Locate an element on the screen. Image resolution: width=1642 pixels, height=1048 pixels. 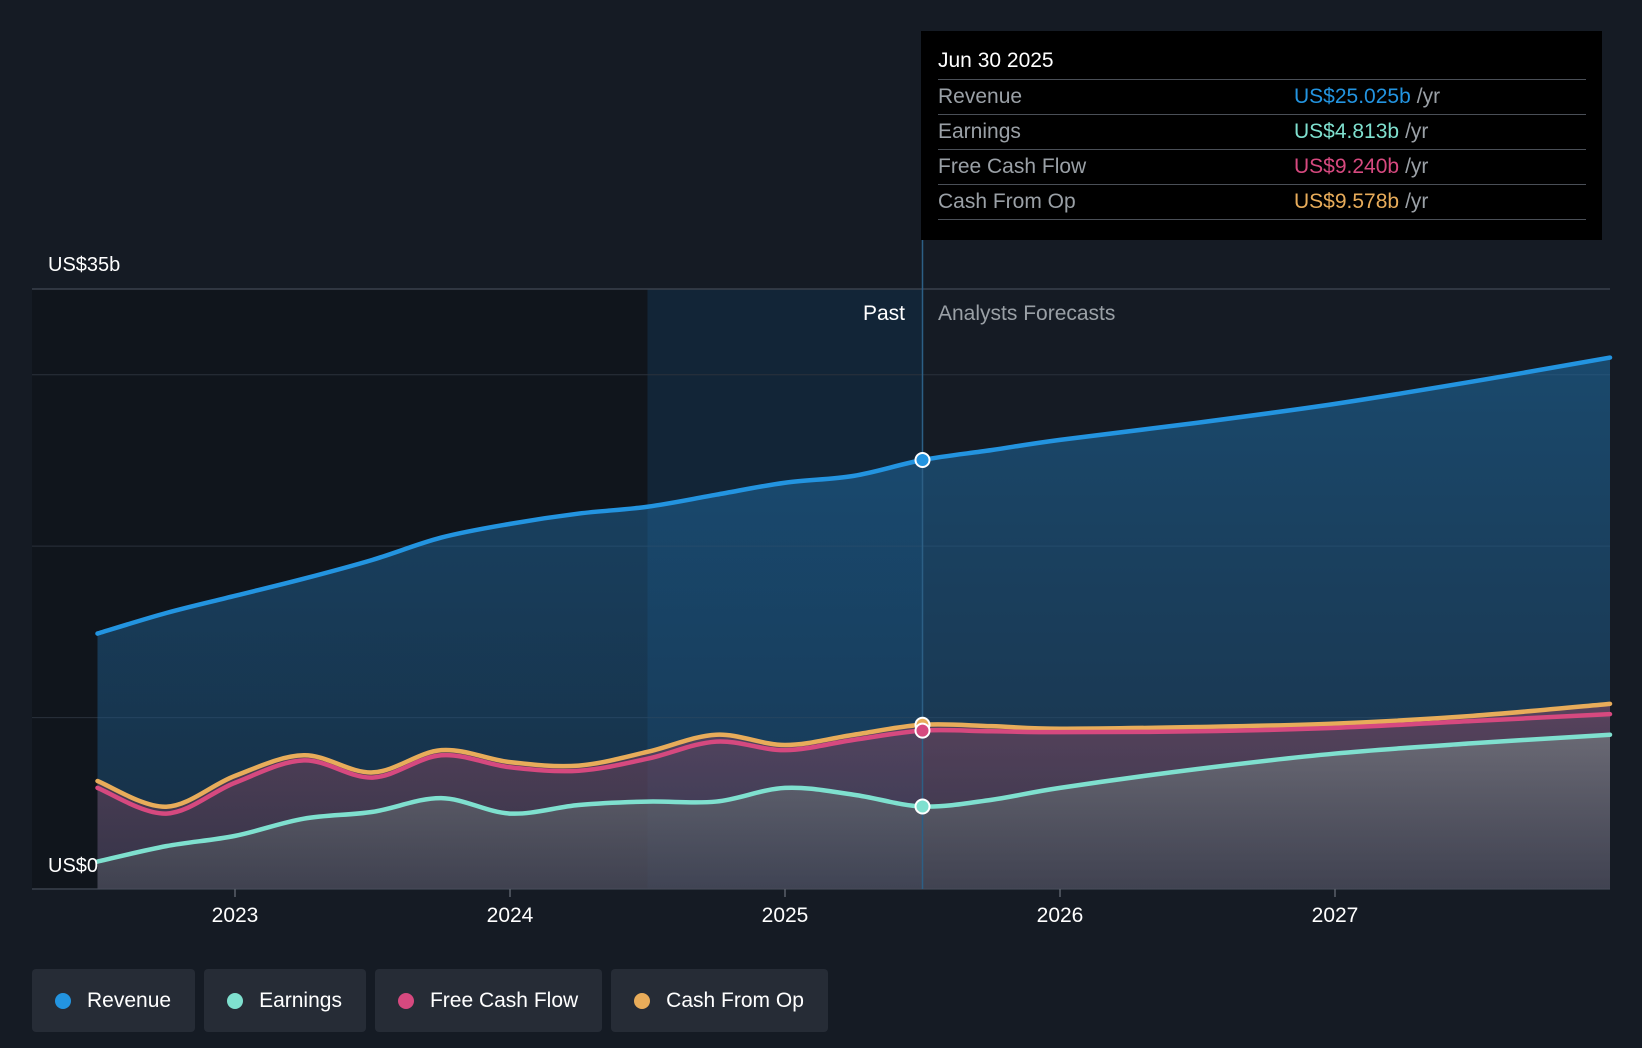
tooltip-label: Free Cash Flow is located at coordinates (1012, 166).